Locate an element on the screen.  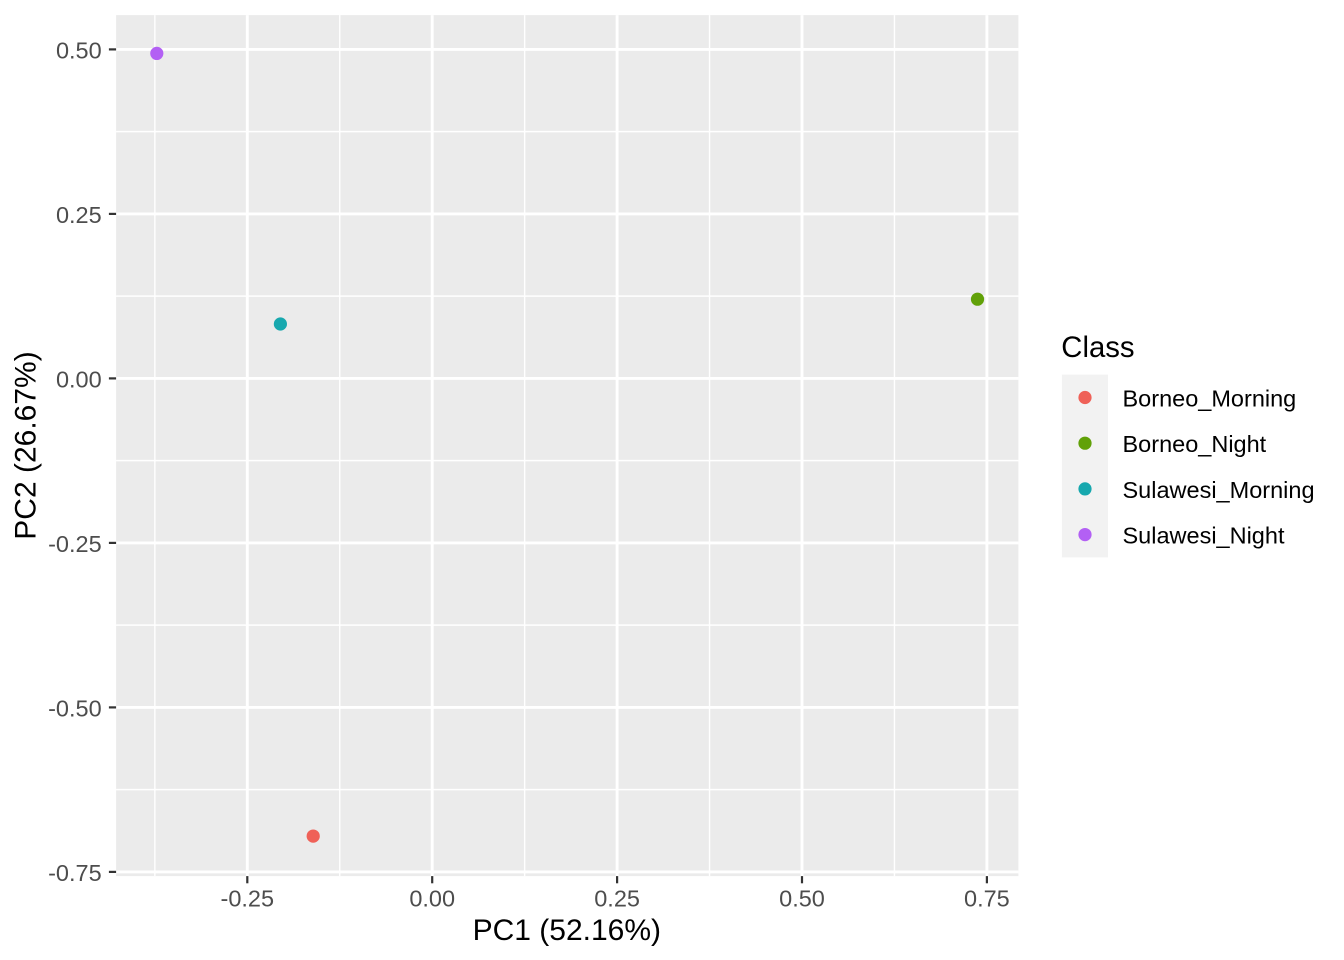
svg-text: 0.75 is located at coordinates (987, 899).